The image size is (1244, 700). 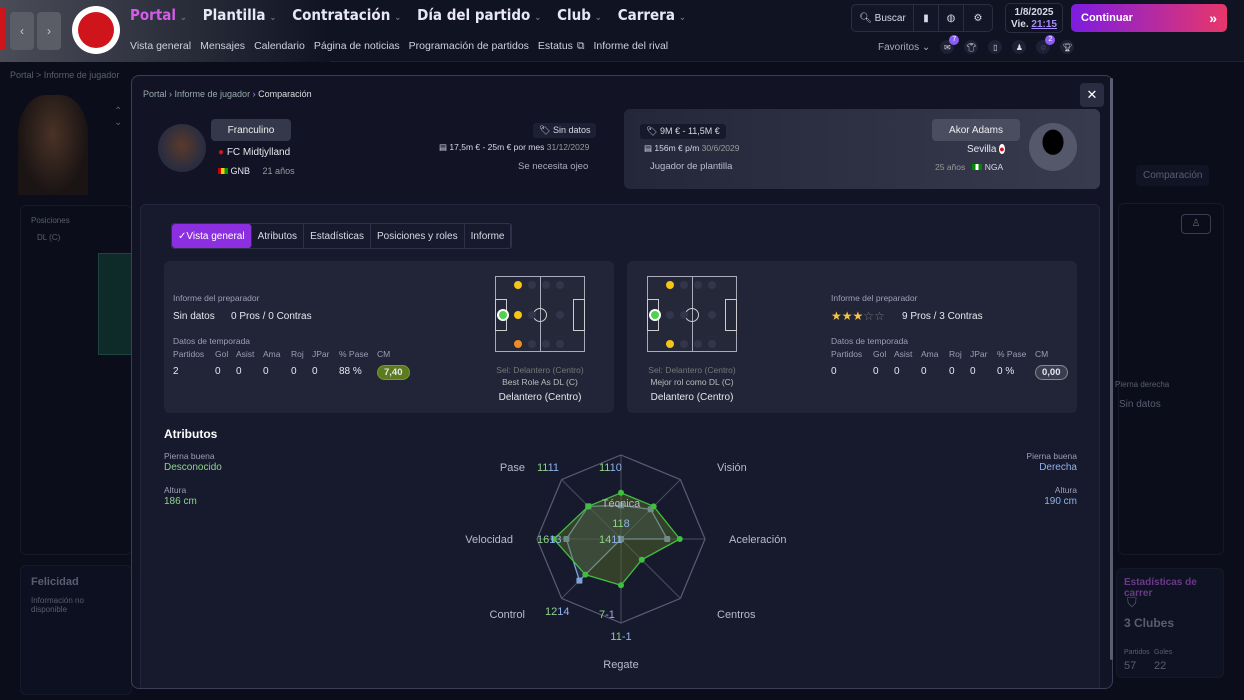 I want to click on nav-día-del-partido: Día del partido ⌄, so click(x=479, y=15).